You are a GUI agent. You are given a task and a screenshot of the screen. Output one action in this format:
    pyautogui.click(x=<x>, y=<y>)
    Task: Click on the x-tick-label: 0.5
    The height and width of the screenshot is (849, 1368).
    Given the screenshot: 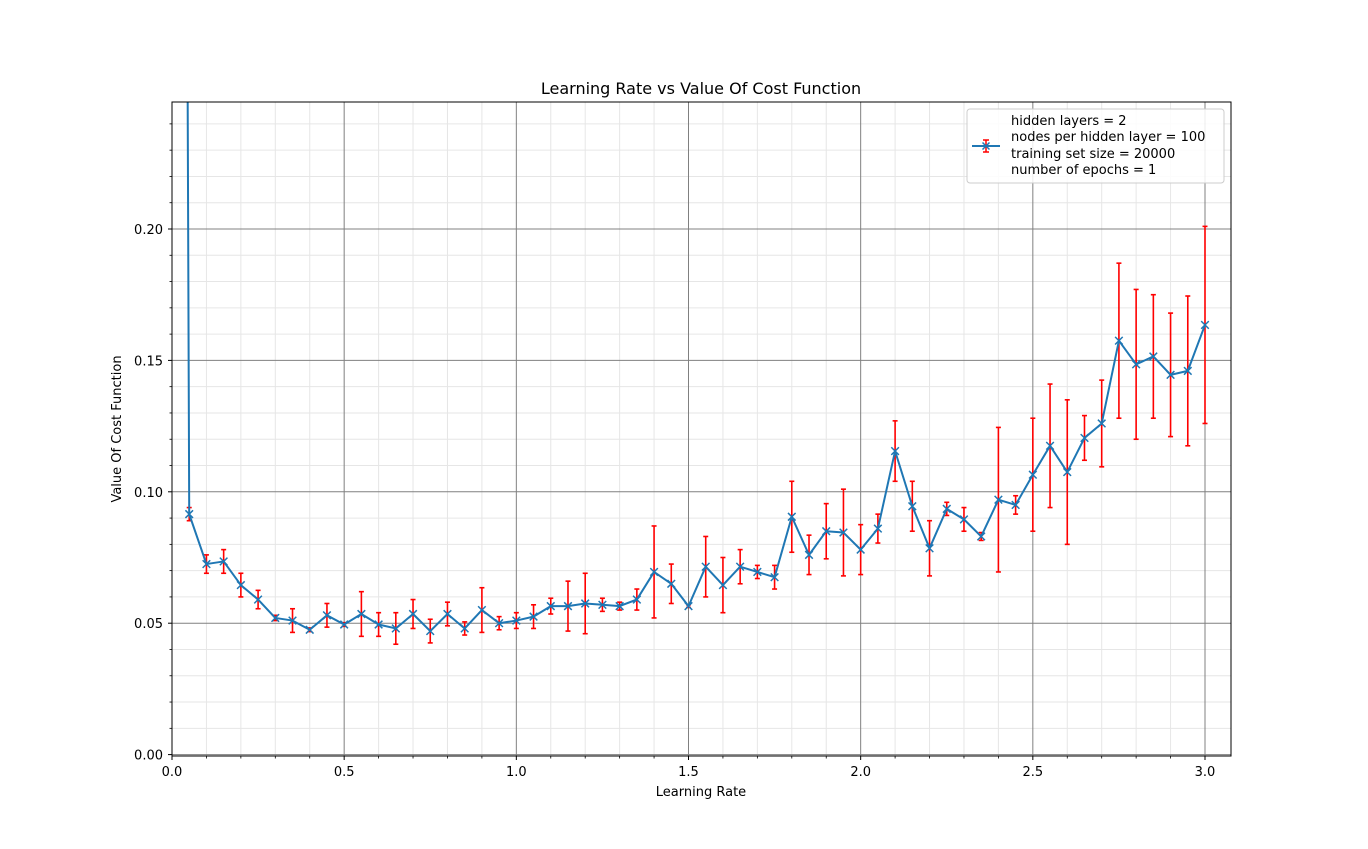 What is the action you would take?
    pyautogui.click(x=344, y=772)
    